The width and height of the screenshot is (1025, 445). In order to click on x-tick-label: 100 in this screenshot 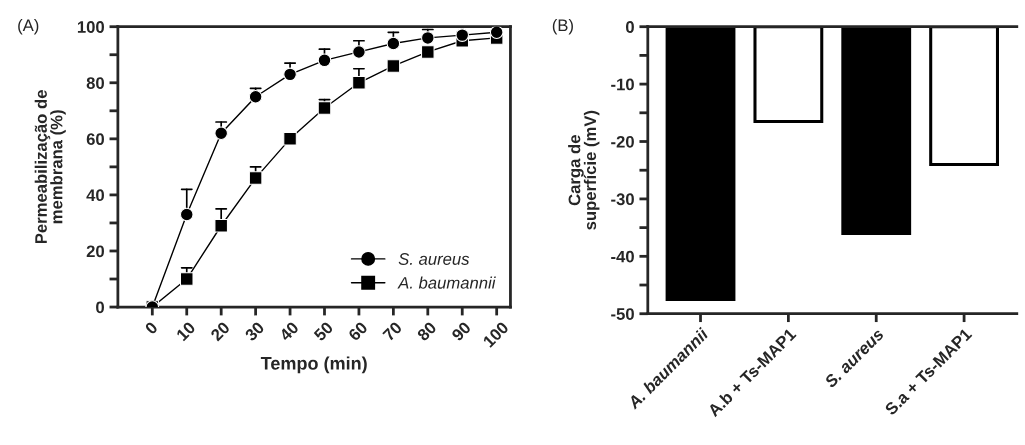, I will do `click(496, 334)`.